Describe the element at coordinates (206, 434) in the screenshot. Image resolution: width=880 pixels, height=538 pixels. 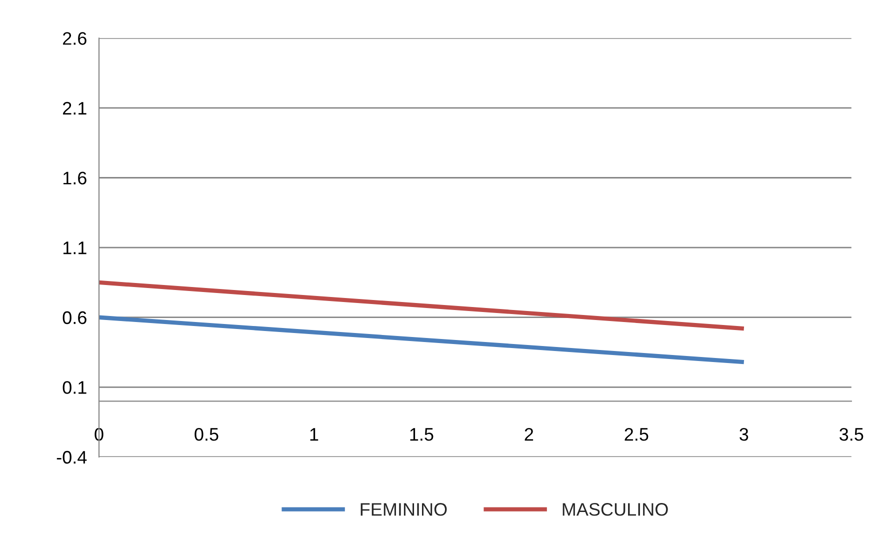
I see `x-tick-label: 0.5` at that location.